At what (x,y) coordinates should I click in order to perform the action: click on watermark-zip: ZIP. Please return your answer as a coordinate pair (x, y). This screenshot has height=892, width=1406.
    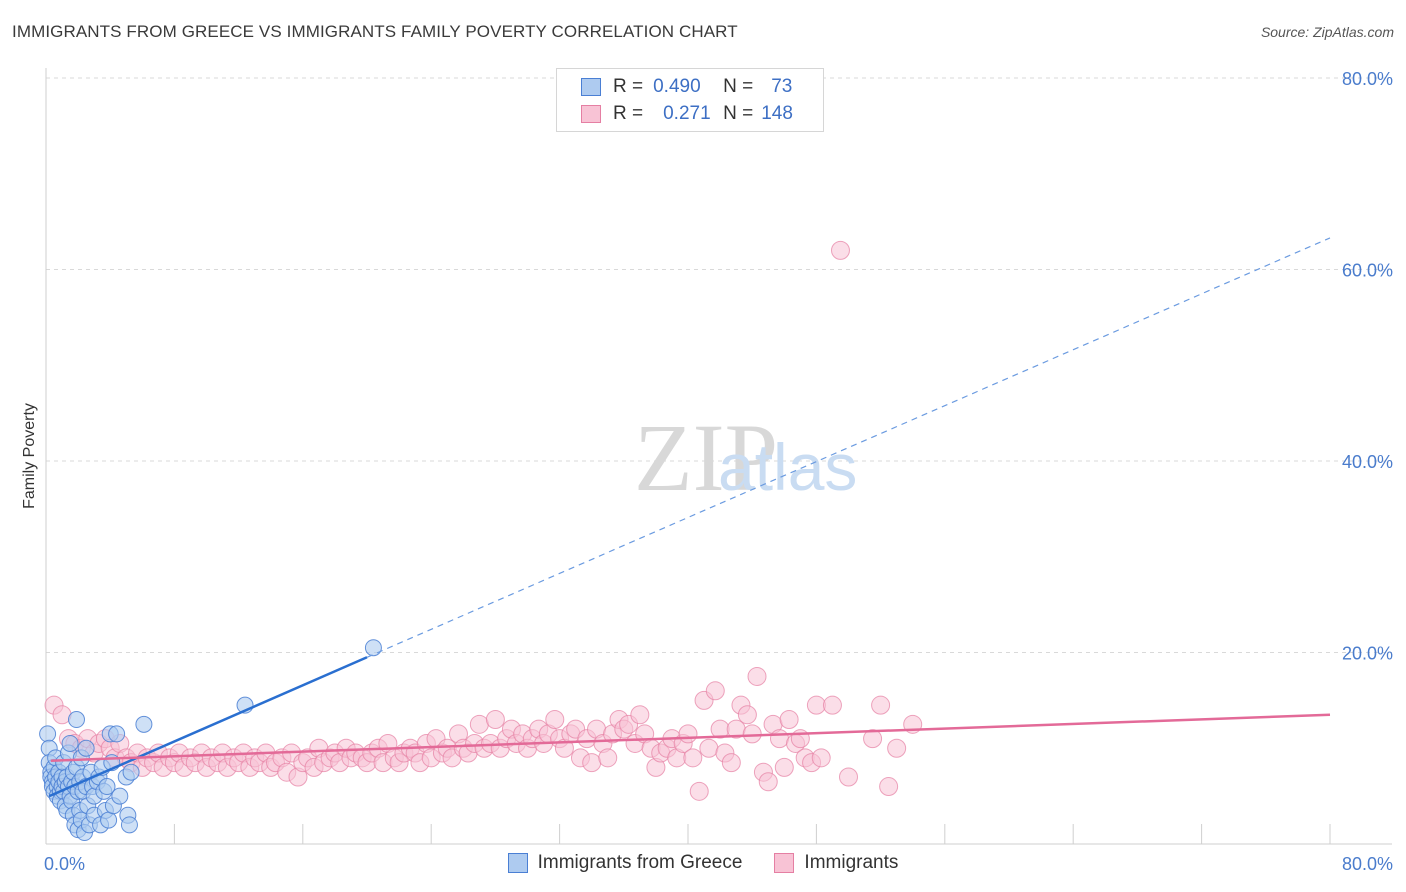
    Looking at the image, I should click on (706, 457).